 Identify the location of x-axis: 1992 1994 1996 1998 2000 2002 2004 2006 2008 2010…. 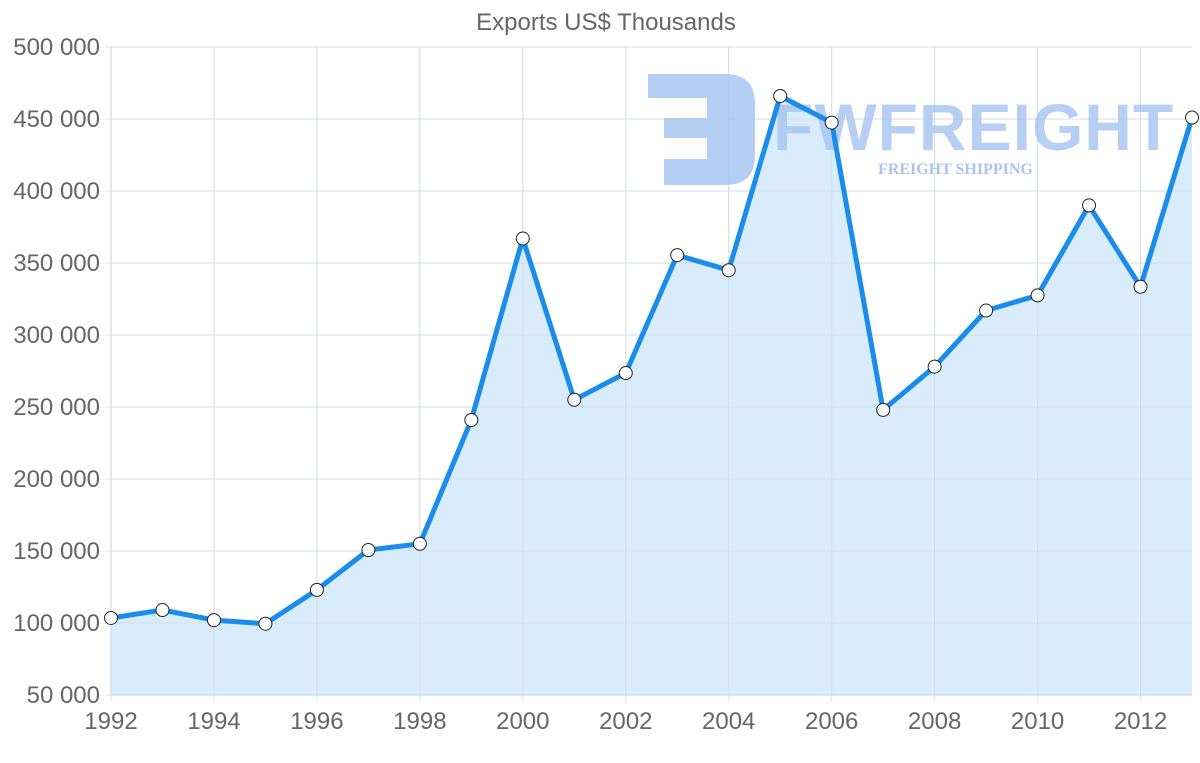
(625, 721).